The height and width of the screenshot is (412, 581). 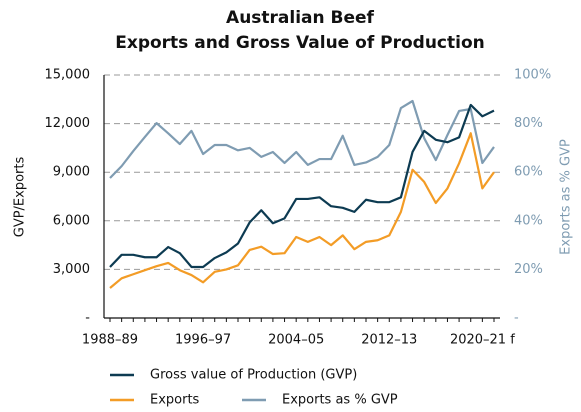 I want to click on y2-tick-label: 40%, so click(x=528, y=220).